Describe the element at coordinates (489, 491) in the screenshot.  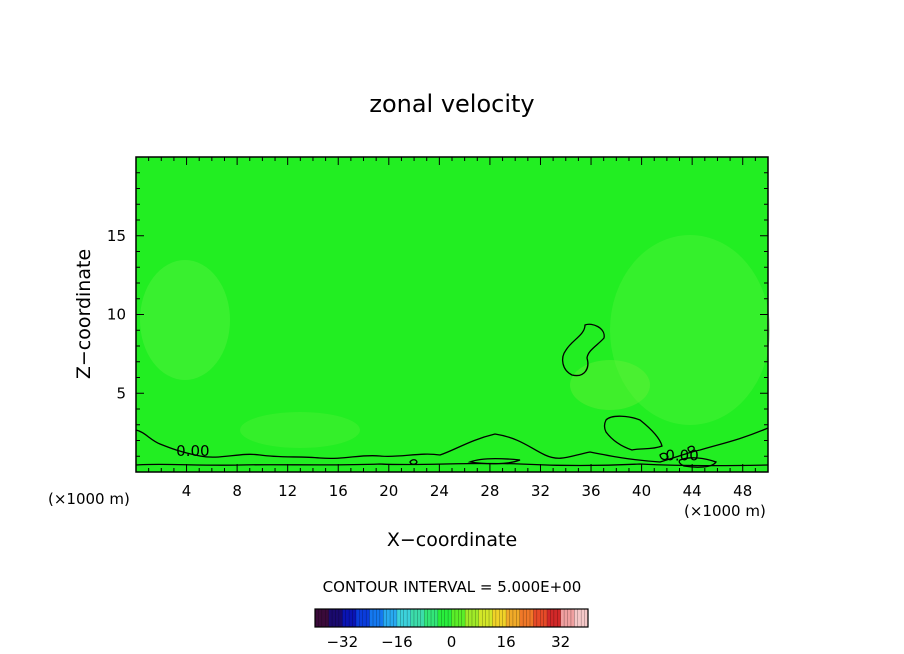
I see `x-tick-label: 28` at that location.